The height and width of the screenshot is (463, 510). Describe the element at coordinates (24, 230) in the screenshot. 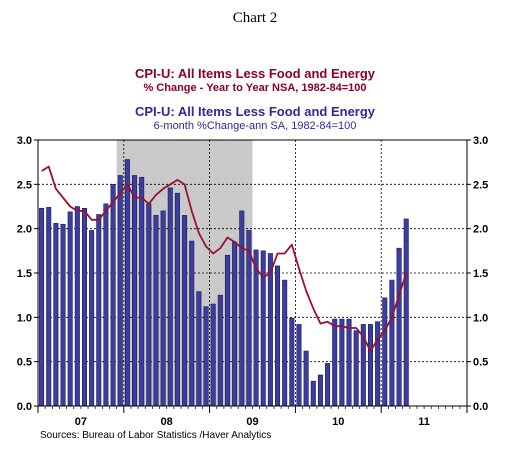

I see `y-tick-label-left: 2.0` at that location.